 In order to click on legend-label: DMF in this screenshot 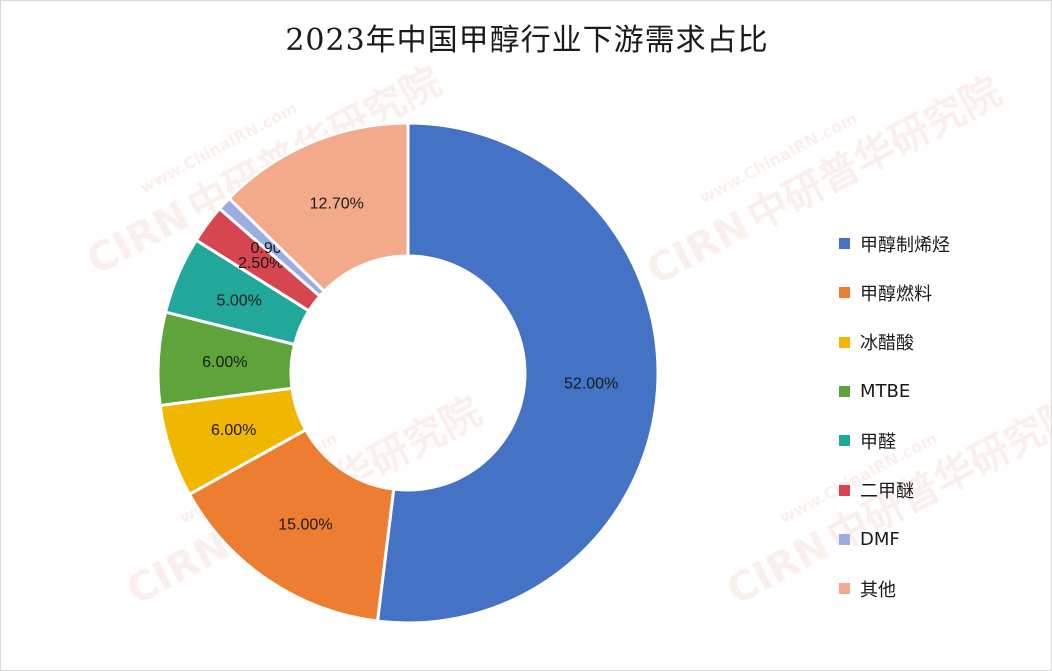, I will do `click(880, 539)`.